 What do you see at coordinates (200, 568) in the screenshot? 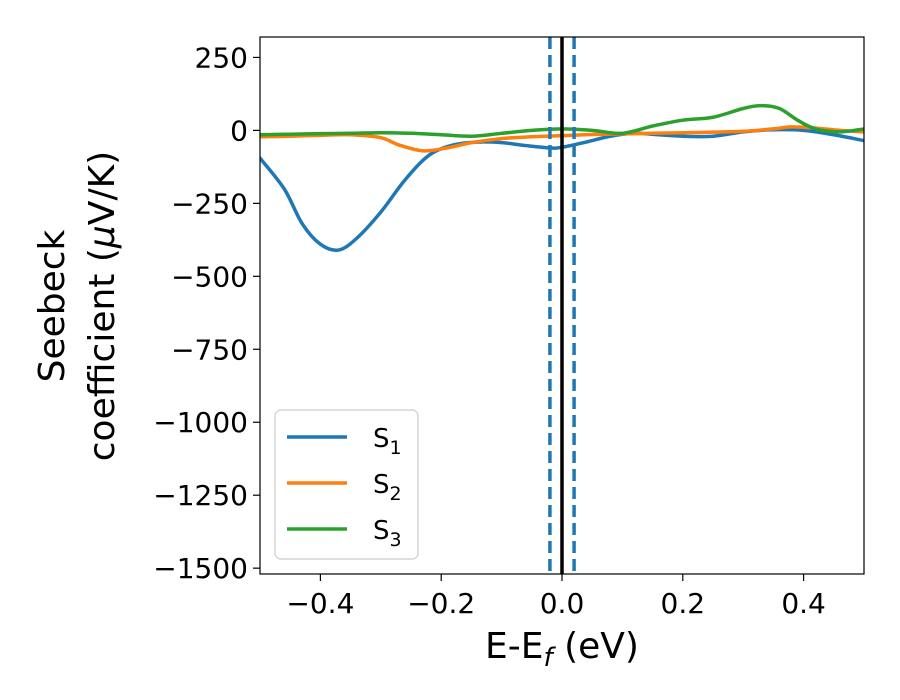
I see `y-tick-label: −1500` at bounding box center [200, 568].